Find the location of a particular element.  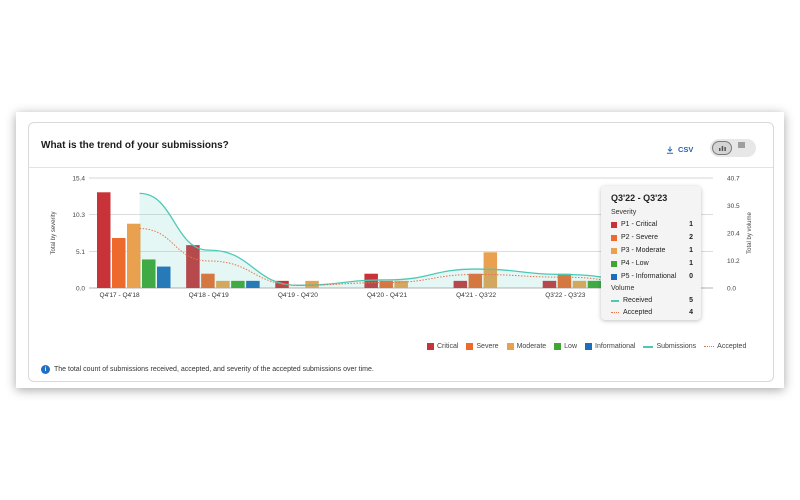

y-tick-left: 0.0 is located at coordinates (80, 289).